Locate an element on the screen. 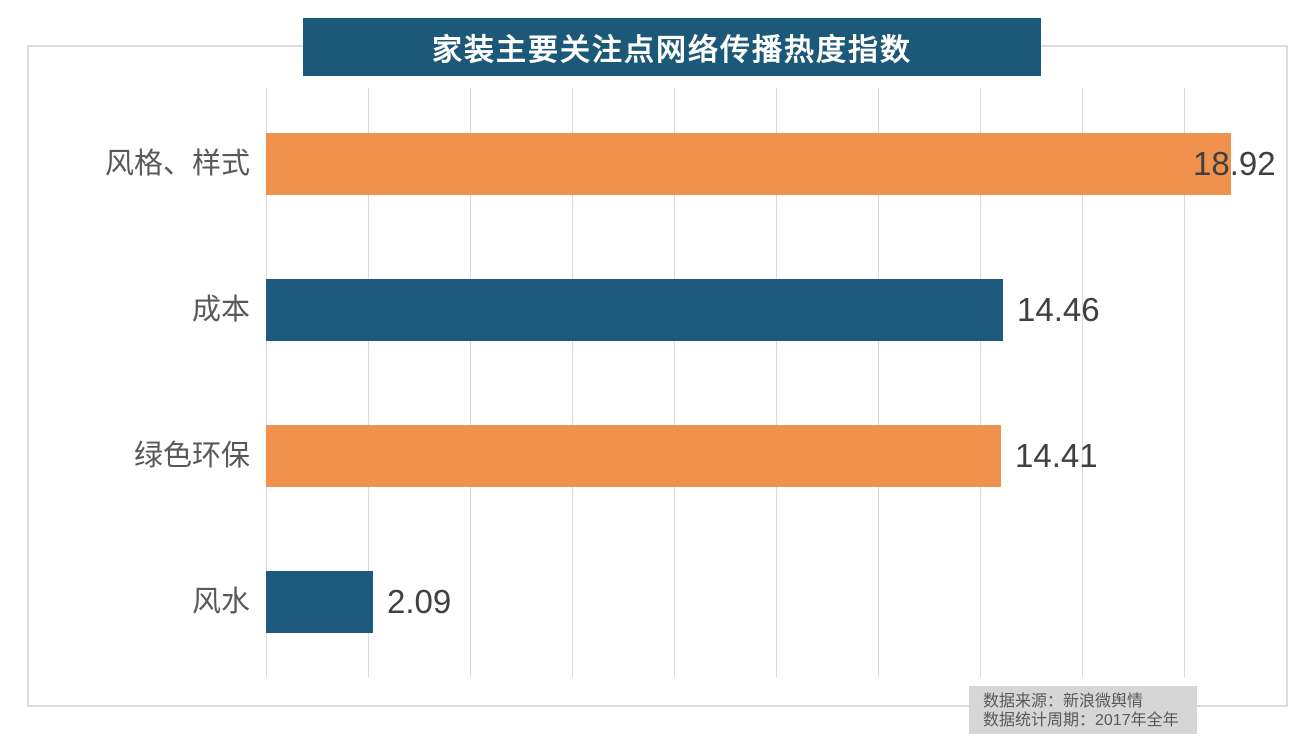 This screenshot has height=740, width=1313. value-label-2: 14.41 is located at coordinates (1056, 455).